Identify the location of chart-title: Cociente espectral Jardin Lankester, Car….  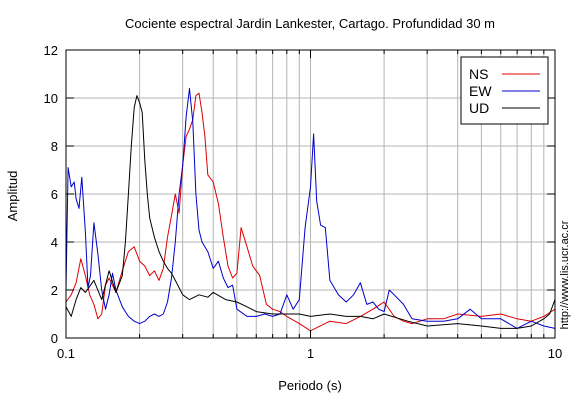
(310, 23).